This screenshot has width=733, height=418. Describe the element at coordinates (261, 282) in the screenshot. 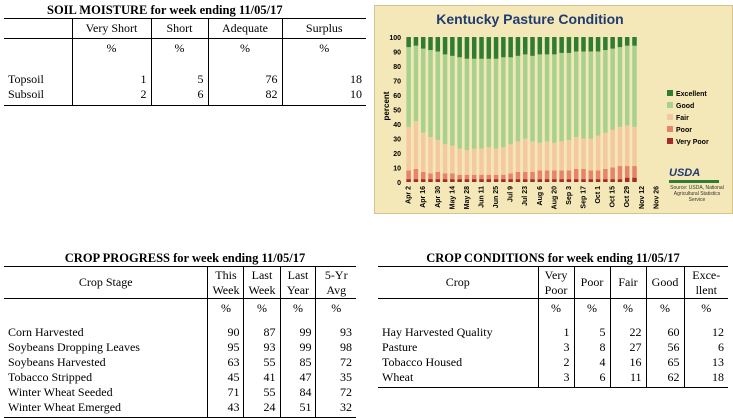

I see `progress-header: Last Week` at that location.